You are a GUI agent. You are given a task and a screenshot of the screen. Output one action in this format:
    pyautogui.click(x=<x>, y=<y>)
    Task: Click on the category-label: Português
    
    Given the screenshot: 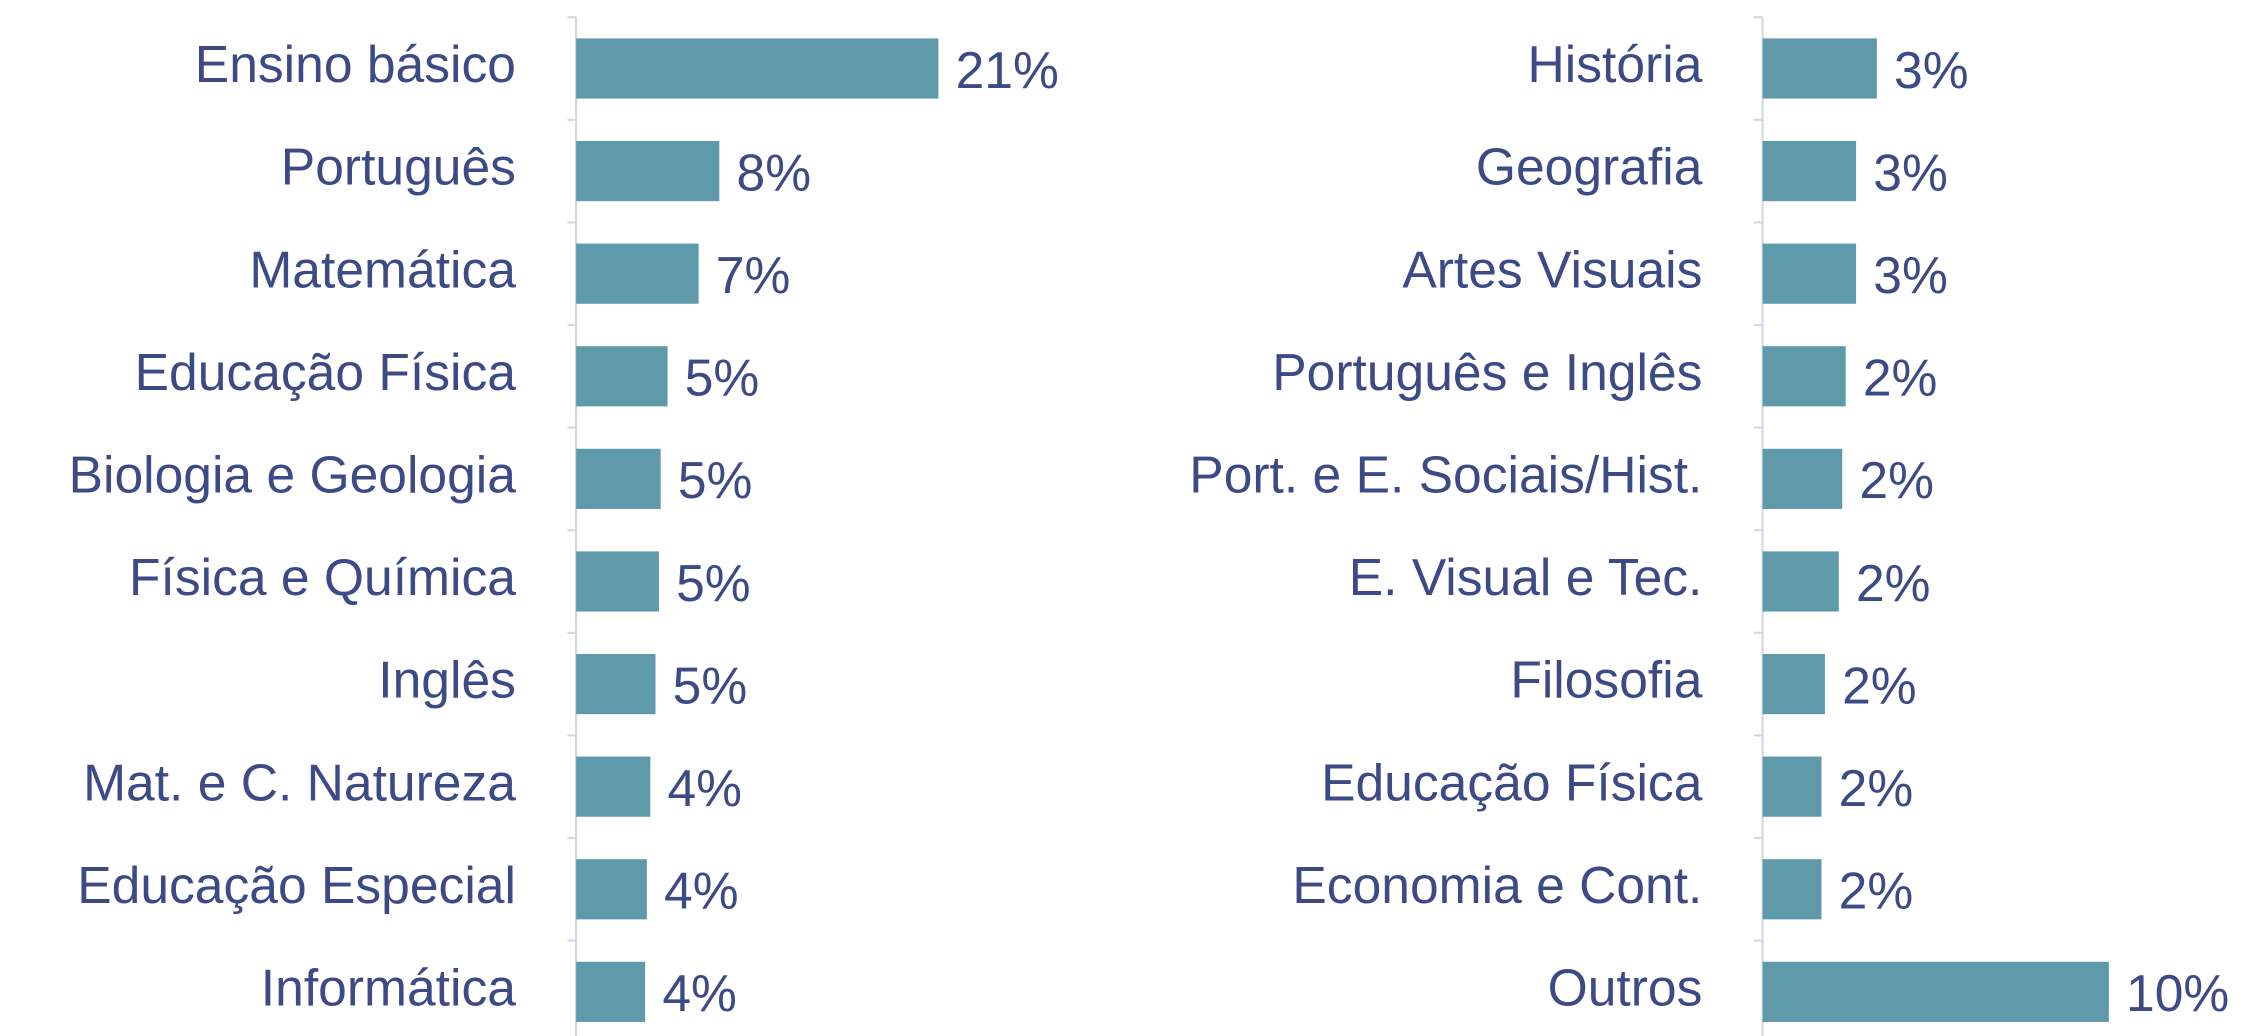 What is the action you would take?
    pyautogui.click(x=398, y=167)
    